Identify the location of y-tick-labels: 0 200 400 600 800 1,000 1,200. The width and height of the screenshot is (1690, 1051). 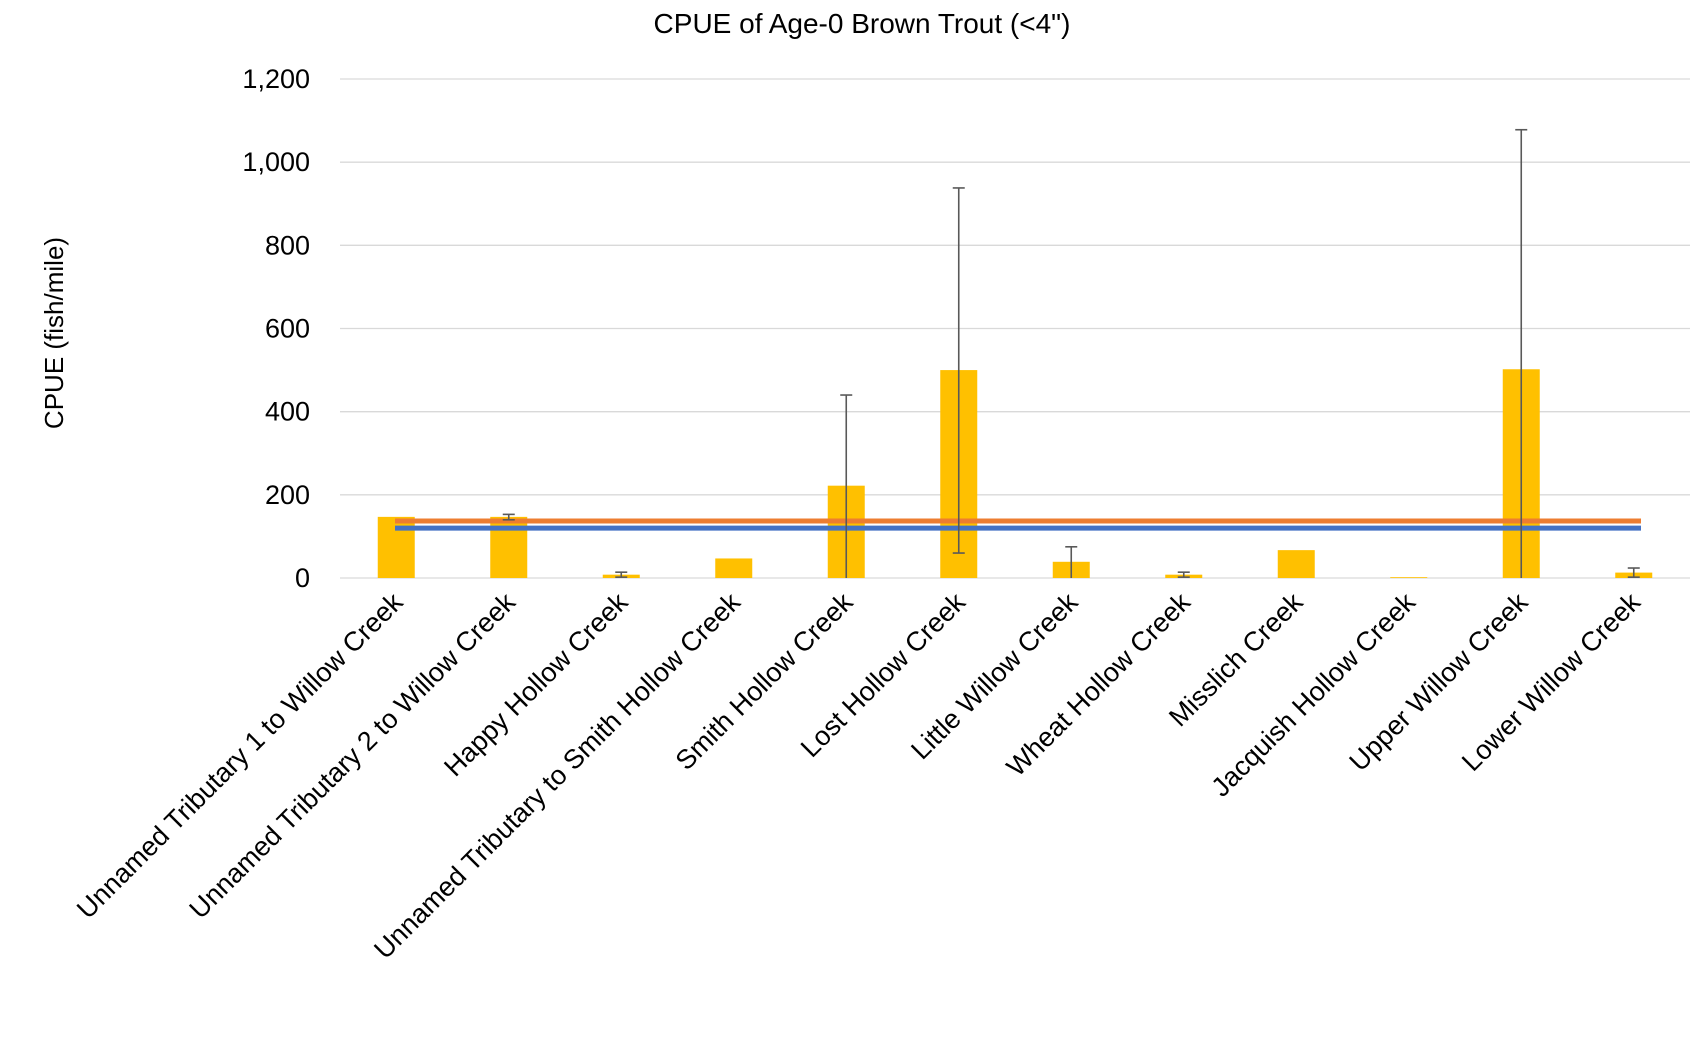
(276, 328).